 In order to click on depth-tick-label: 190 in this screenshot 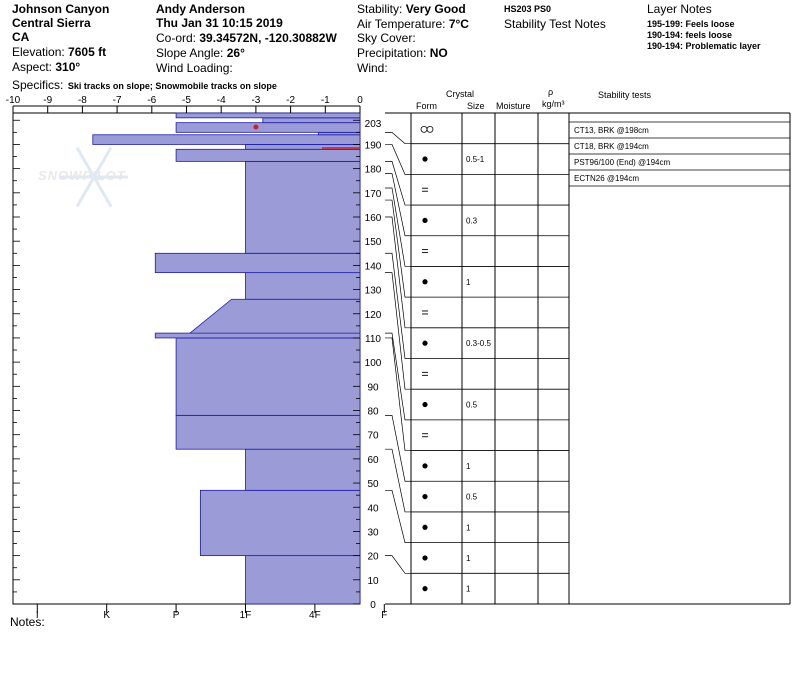, I will do `click(373, 145)`.